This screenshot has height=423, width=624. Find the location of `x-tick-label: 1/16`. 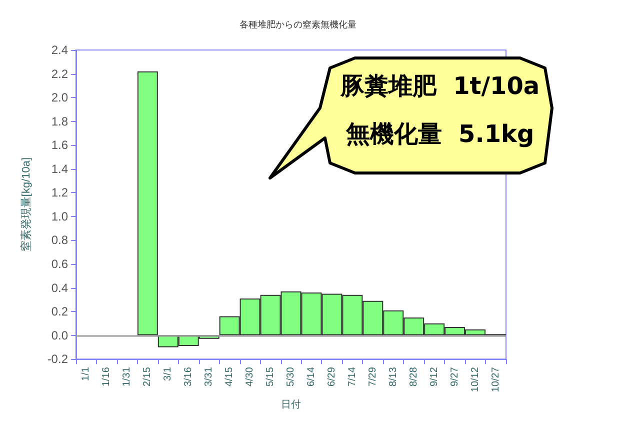

x-tick-label: 1/16 is located at coordinates (106, 376).